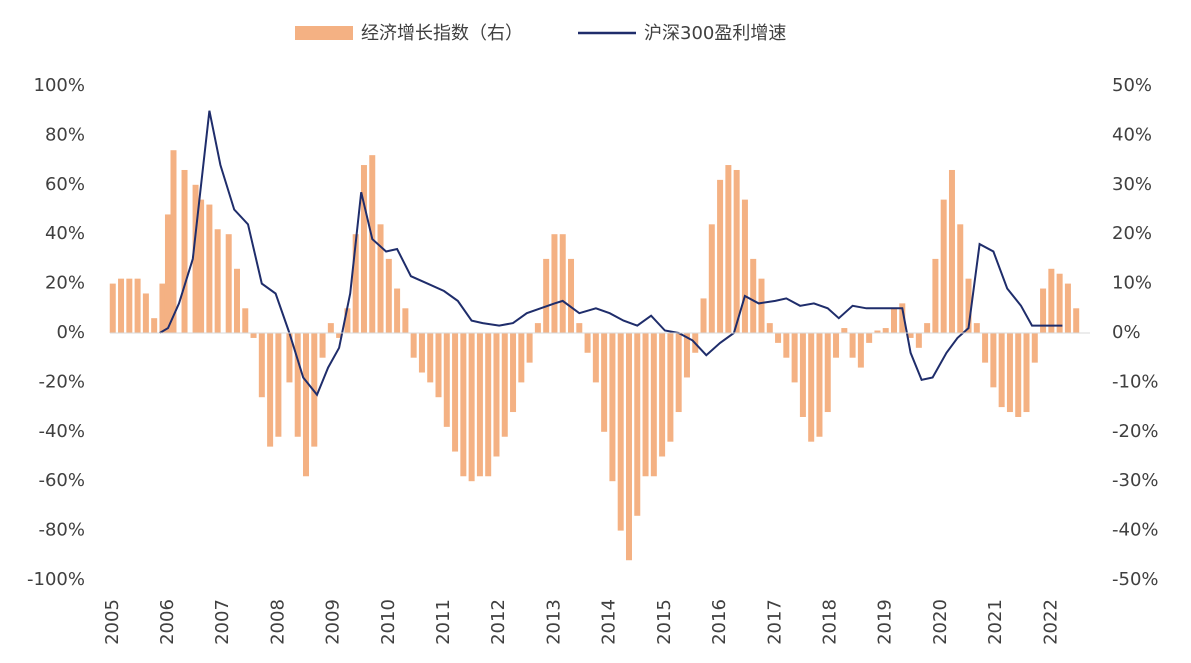  What do you see at coordinates (553, 622) in the screenshot?
I see `x-tick-label: 2013` at bounding box center [553, 622].